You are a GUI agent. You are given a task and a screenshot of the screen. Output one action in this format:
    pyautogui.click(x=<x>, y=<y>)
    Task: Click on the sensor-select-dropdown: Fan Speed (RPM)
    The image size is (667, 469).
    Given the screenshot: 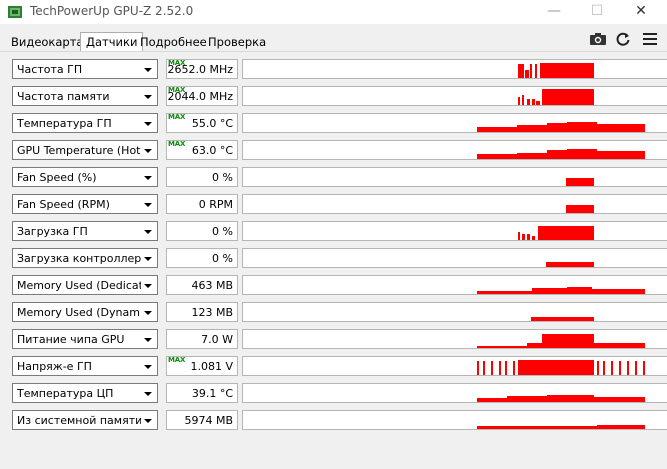 What is the action you would take?
    pyautogui.click(x=85, y=204)
    